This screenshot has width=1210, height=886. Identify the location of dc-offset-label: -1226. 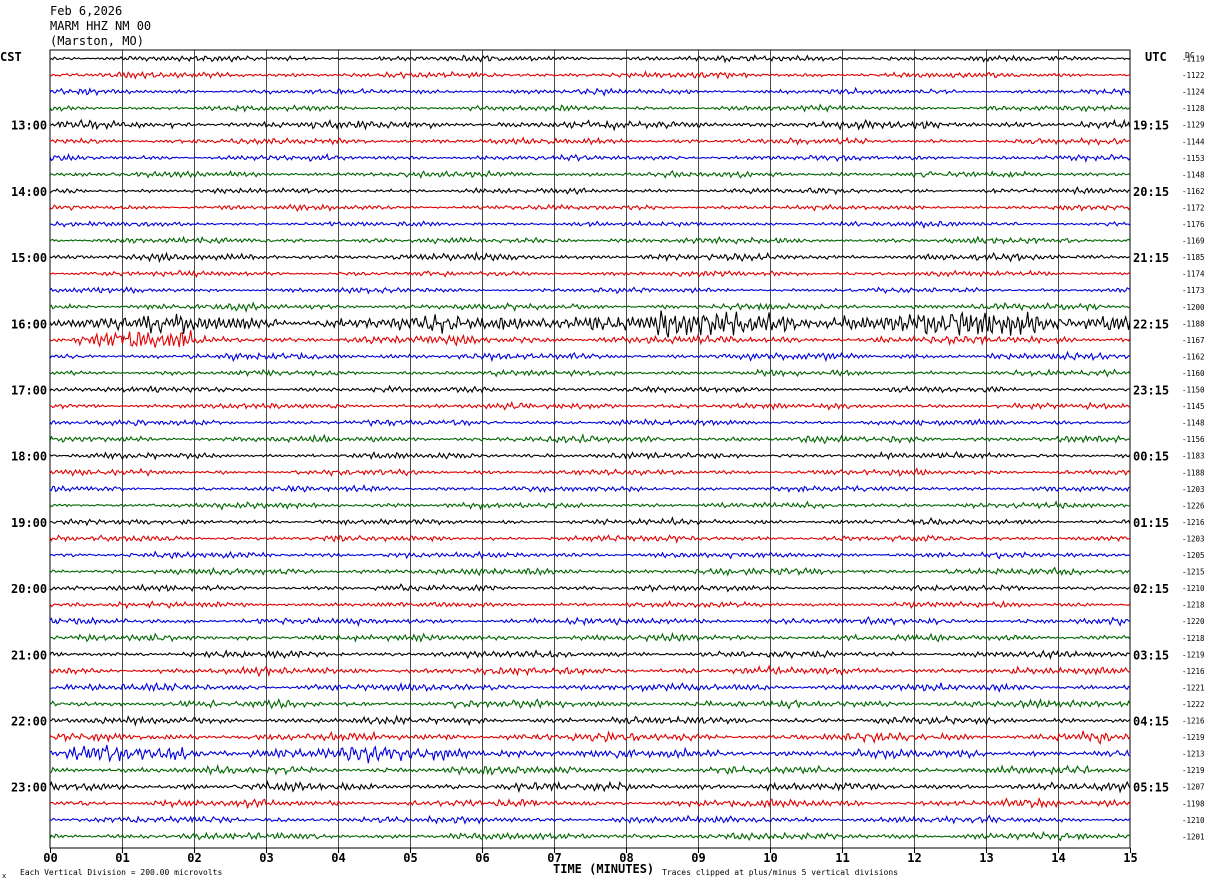
(1193, 505).